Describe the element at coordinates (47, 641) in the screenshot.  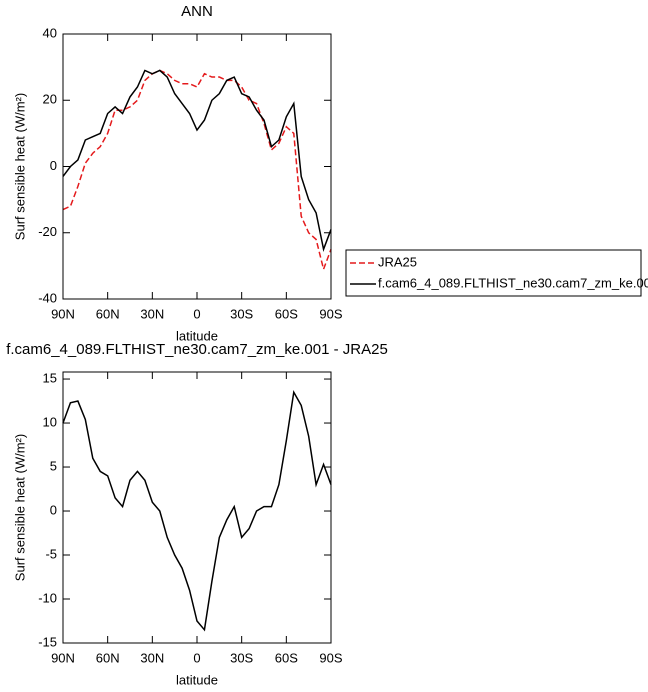
I see `y-tick-label: -15` at that location.